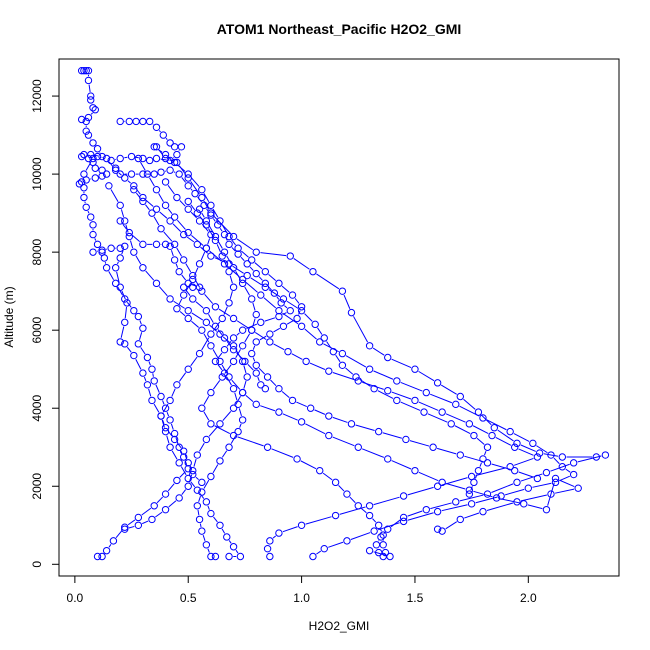  I want to click on y-tick-label: 8000, so click(37, 251).